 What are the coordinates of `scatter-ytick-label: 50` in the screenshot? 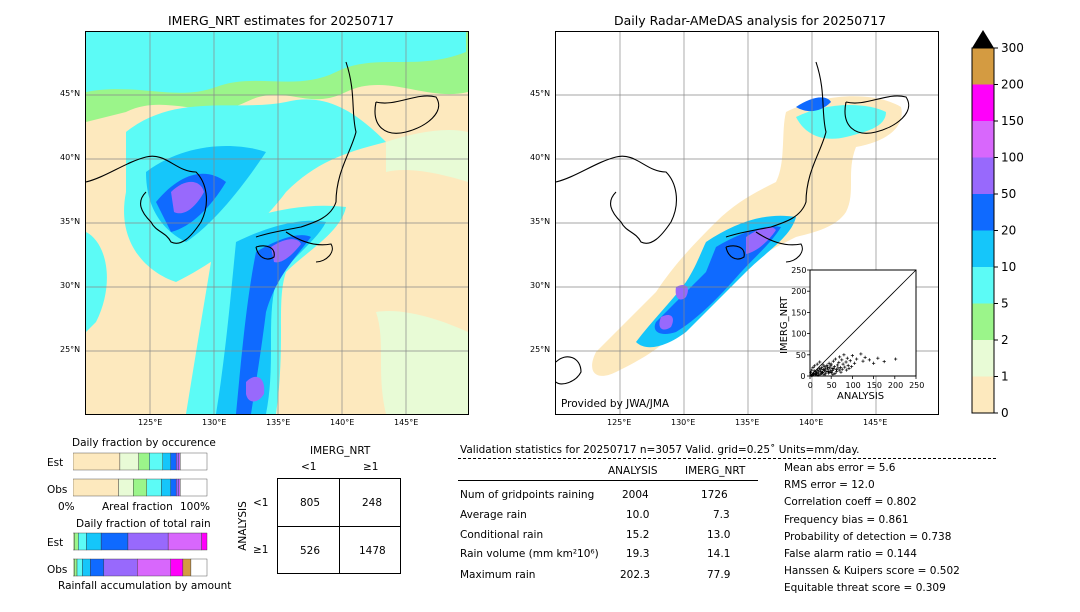 It's located at (801, 355).